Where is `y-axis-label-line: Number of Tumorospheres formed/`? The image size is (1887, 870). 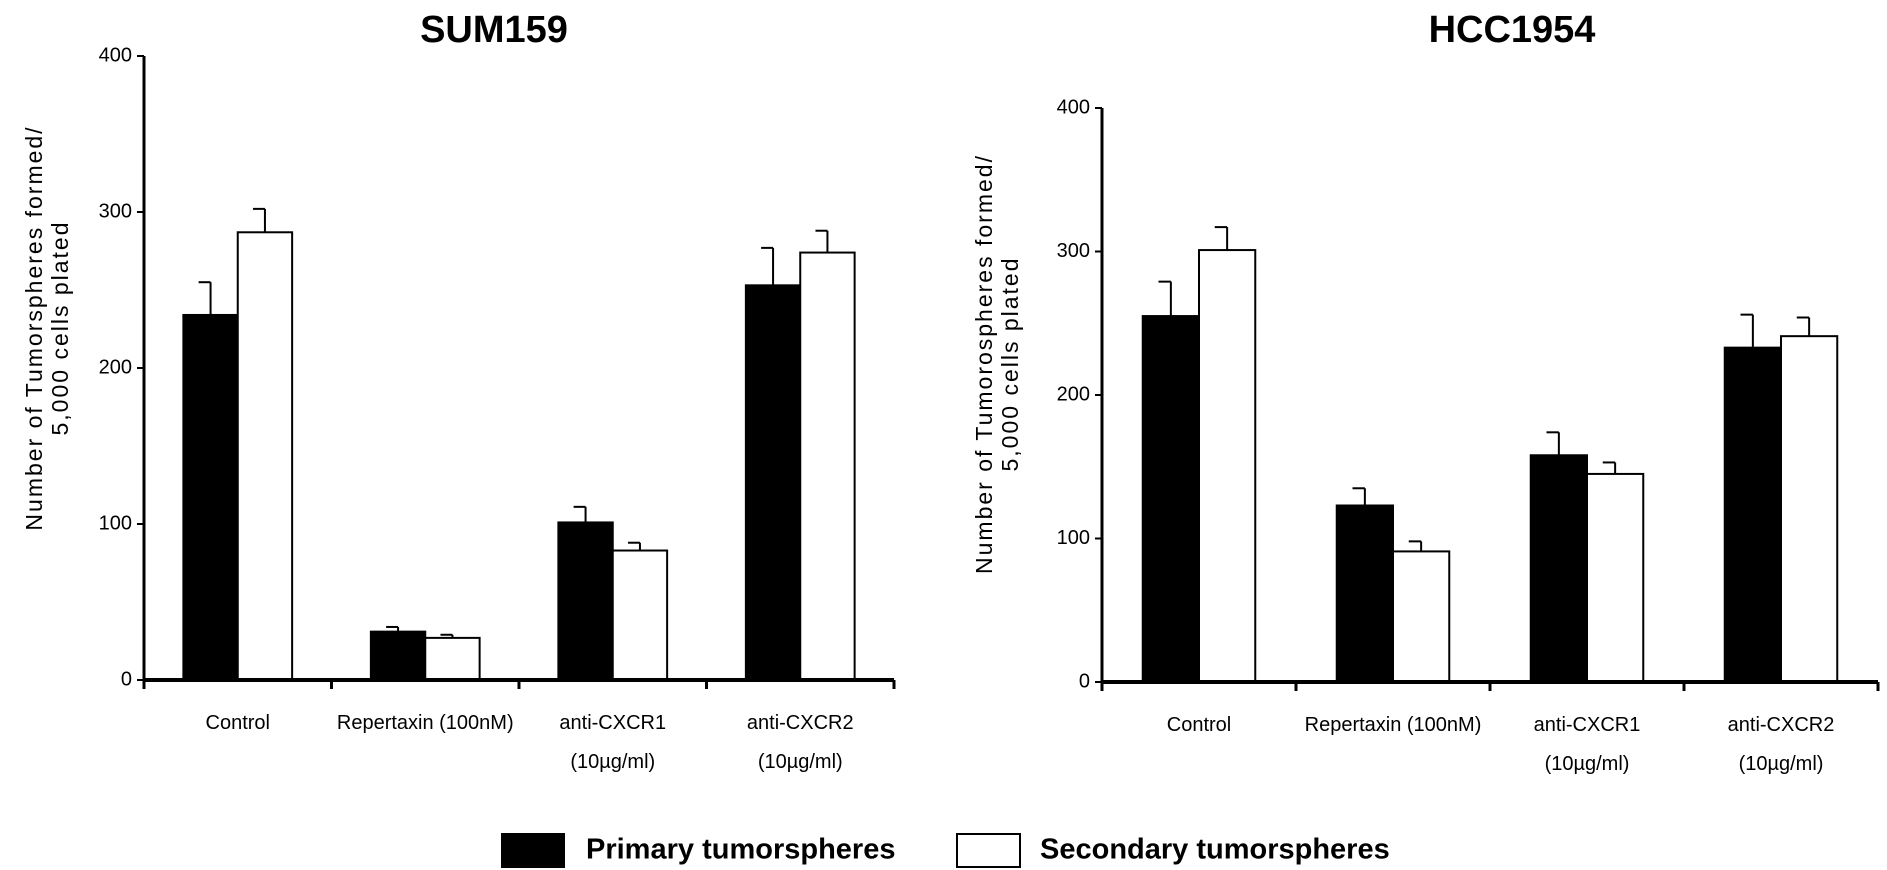
y-axis-label-line: Number of Tumorospheres formed/ is located at coordinates (984, 364).